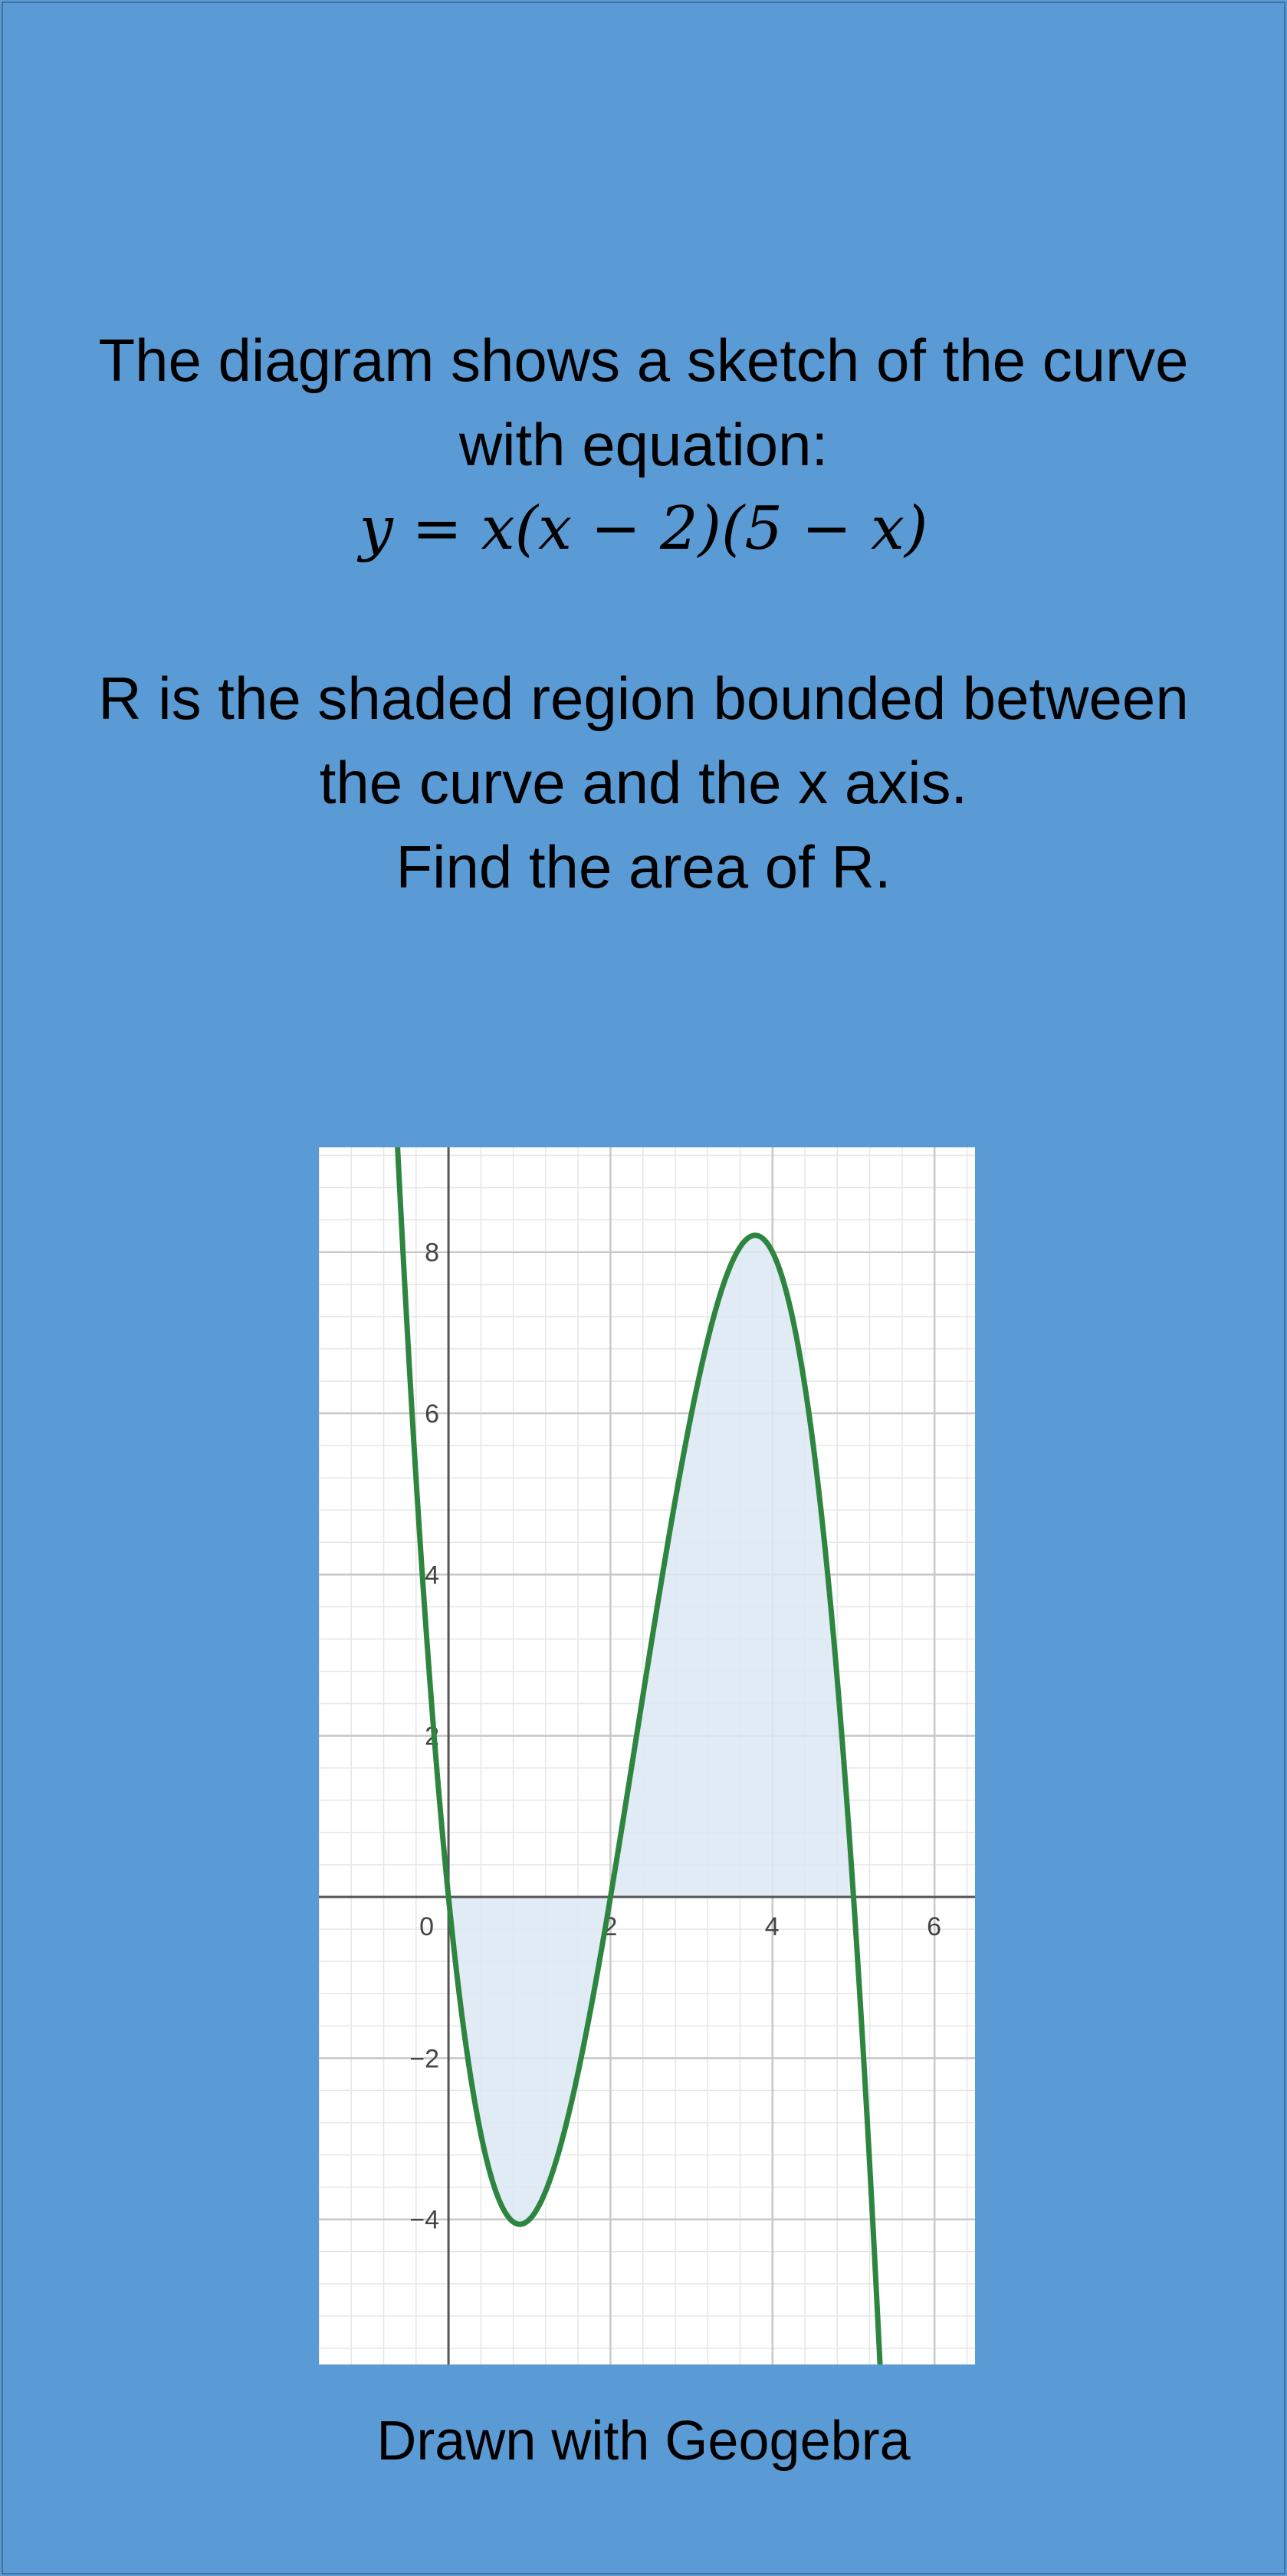 This screenshot has width=1287, height=2576. I want to click on y-tick-label: −2, so click(424, 2058).